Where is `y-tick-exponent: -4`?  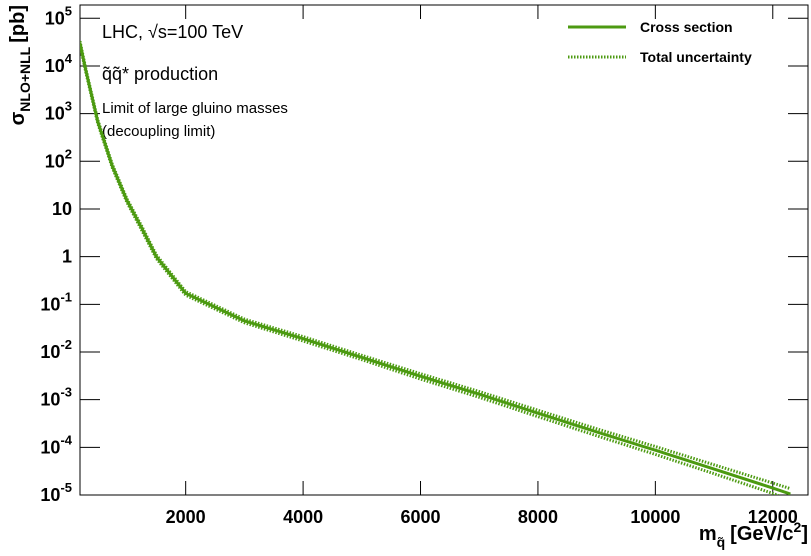
y-tick-exponent: -4 is located at coordinates (66, 439).